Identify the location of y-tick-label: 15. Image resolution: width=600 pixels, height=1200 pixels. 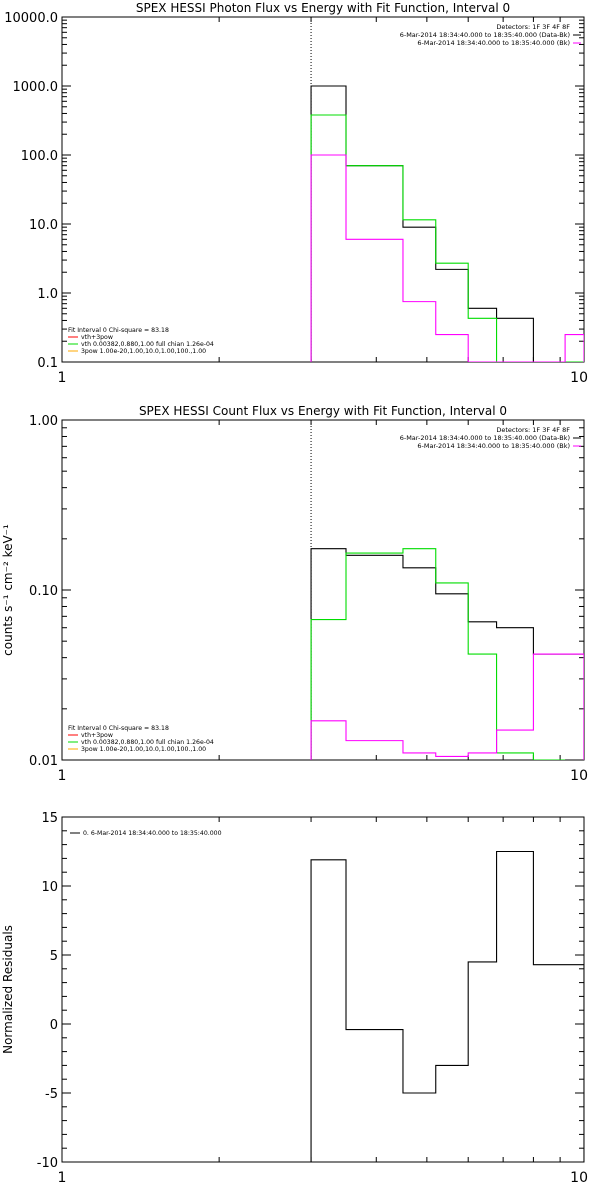
(49, 818).